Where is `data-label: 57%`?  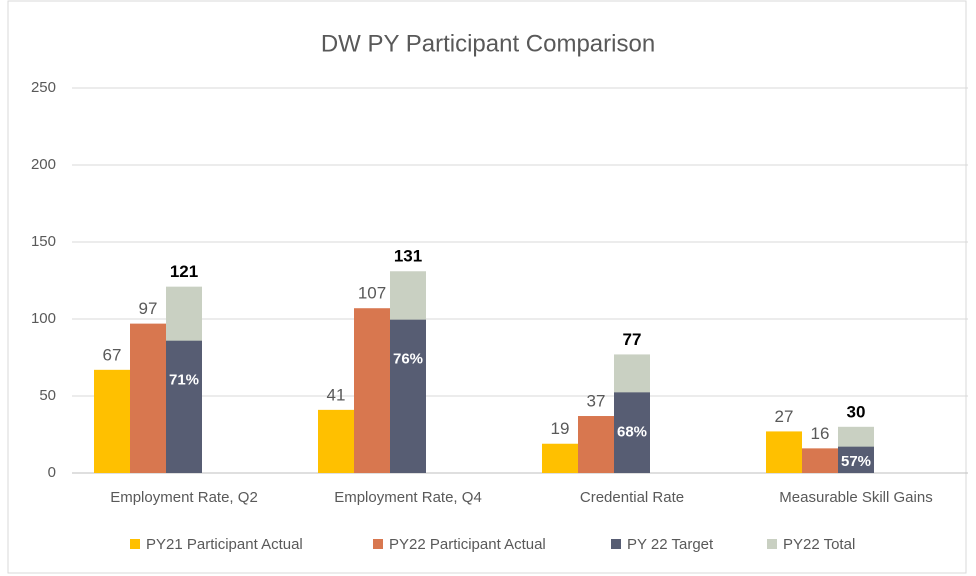
data-label: 57% is located at coordinates (856, 461).